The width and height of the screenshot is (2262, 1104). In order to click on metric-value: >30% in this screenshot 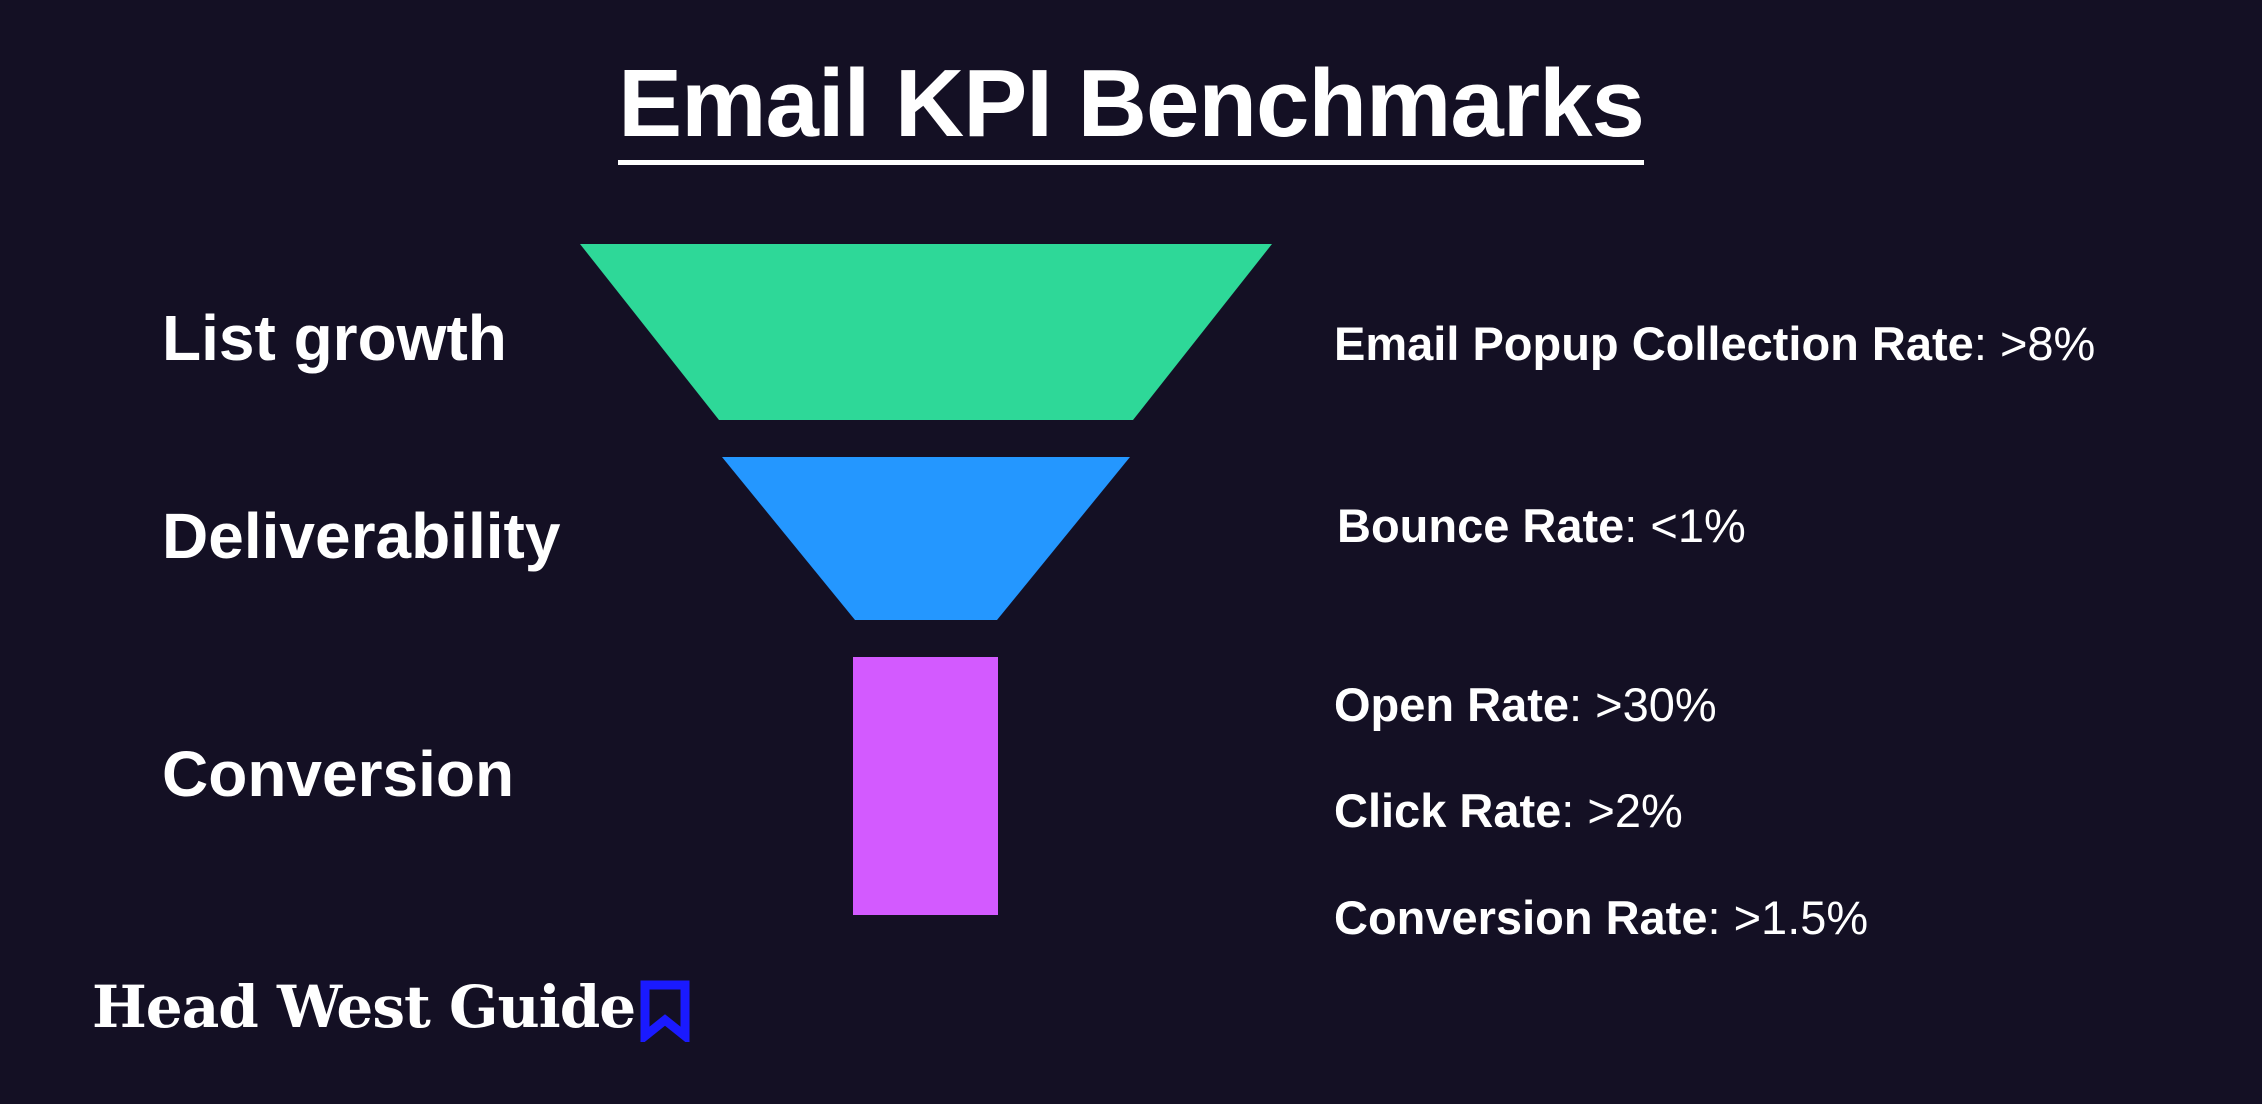, I will do `click(1656, 704)`.